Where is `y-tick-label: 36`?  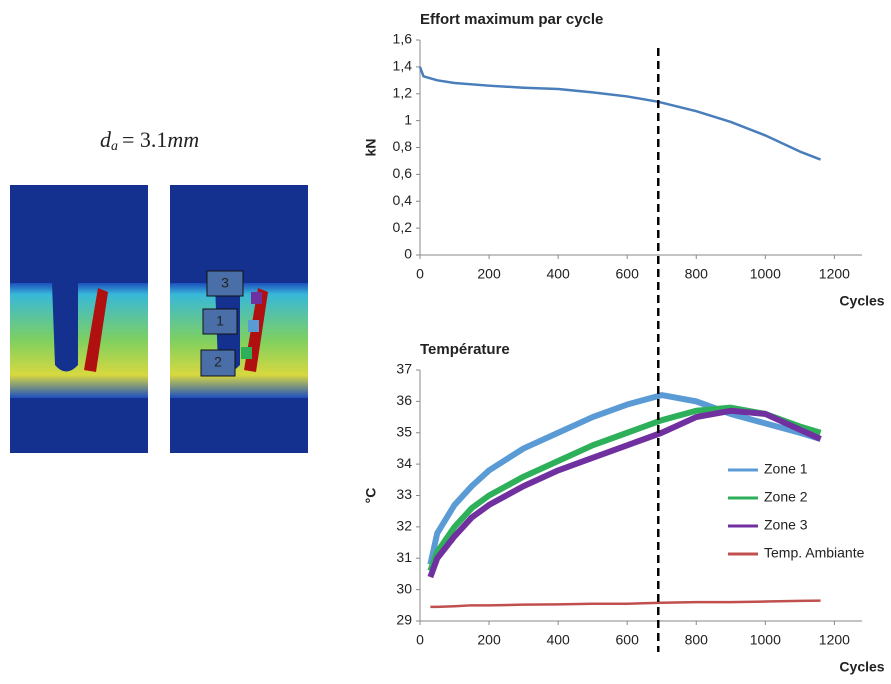 y-tick-label: 36 is located at coordinates (404, 400).